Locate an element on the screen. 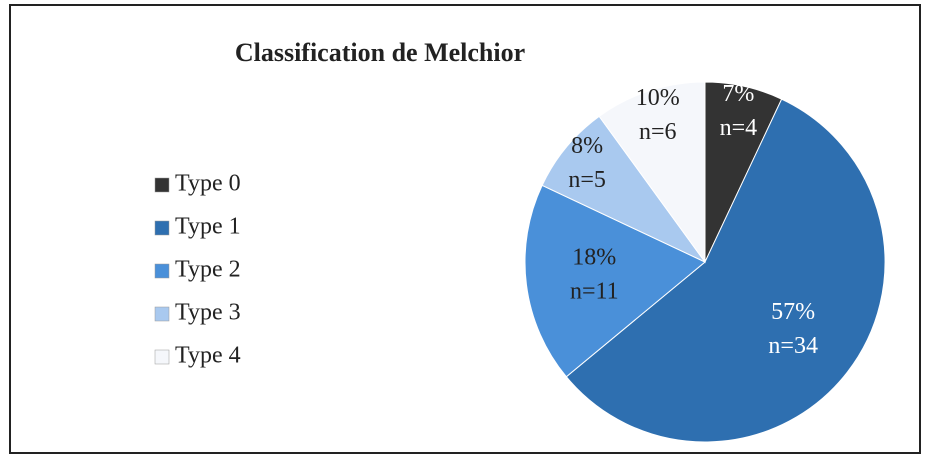 This screenshot has height=460, width=926. count-label: n=11 is located at coordinates (594, 291).